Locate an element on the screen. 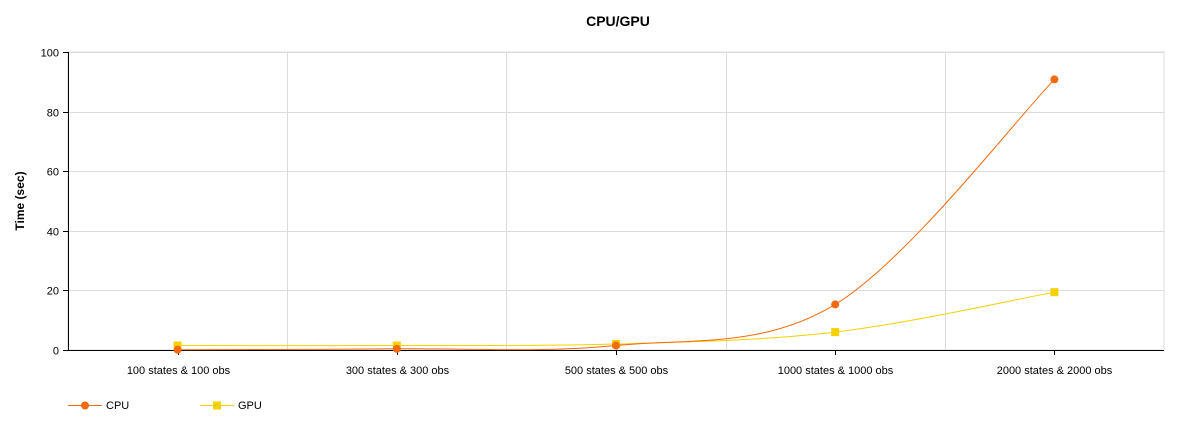 The height and width of the screenshot is (427, 1179). gpu-series-line is located at coordinates (616, 319).